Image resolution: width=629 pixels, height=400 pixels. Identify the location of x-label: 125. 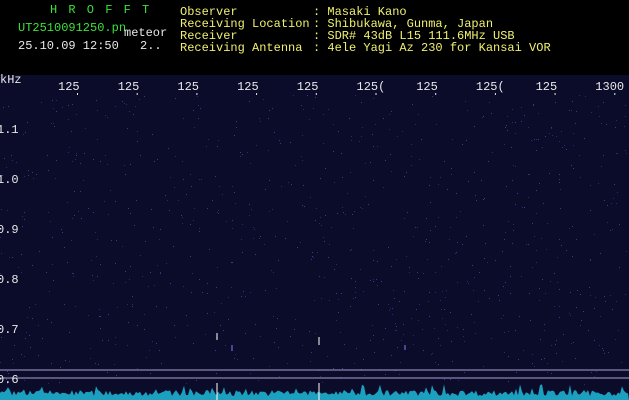
(69, 87).